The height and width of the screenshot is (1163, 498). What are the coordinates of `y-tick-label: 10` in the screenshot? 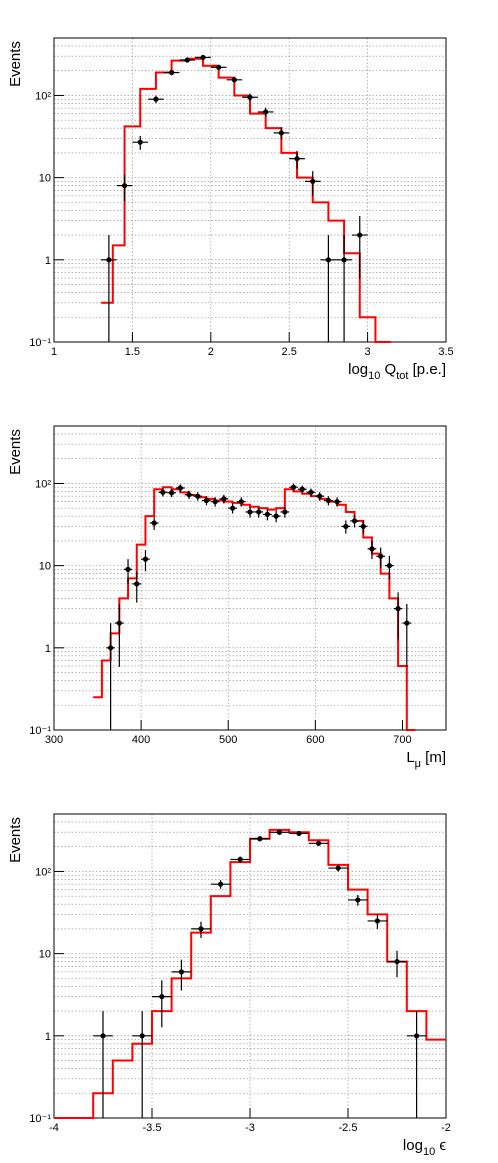 It's located at (45, 955).